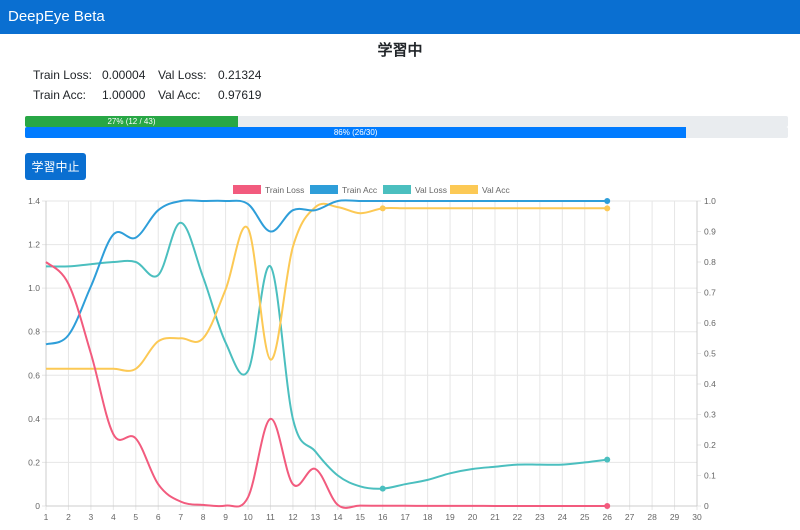 This screenshot has height=530, width=800. I want to click on x-tick-label: 23, so click(540, 517).